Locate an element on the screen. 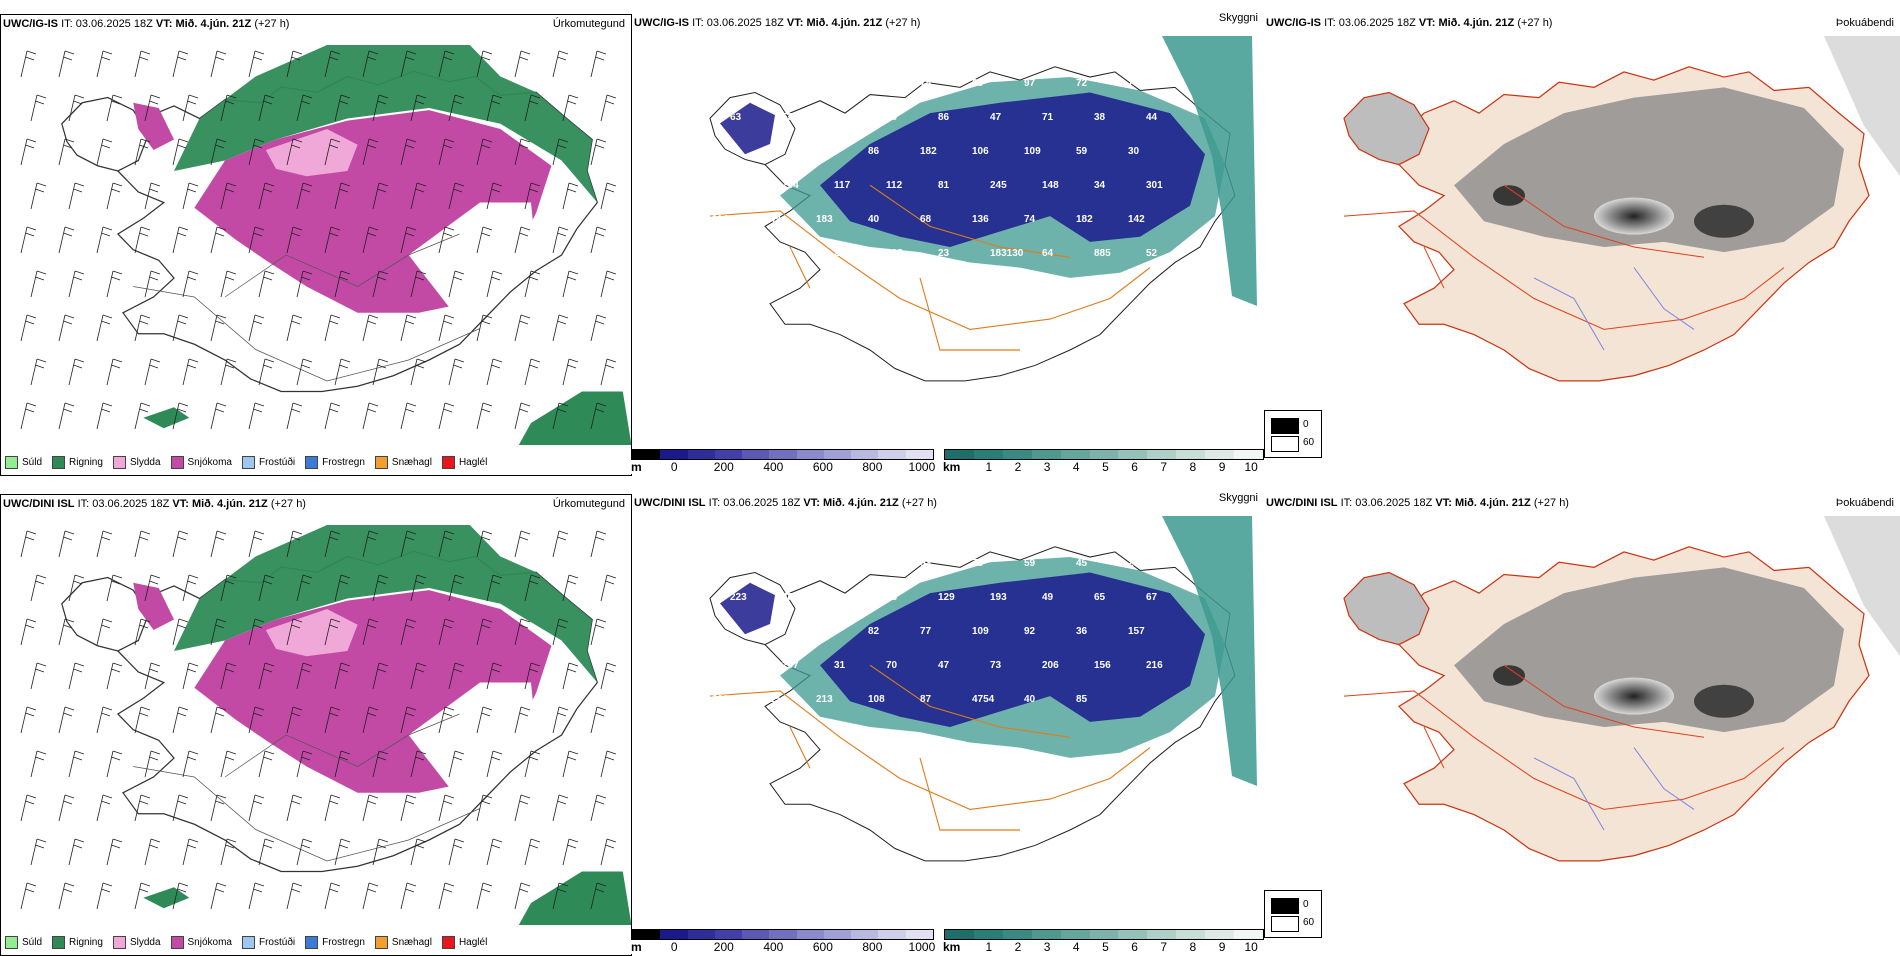 The image size is (1900, 956). cloudbase-label: 35 is located at coordinates (718, 151).